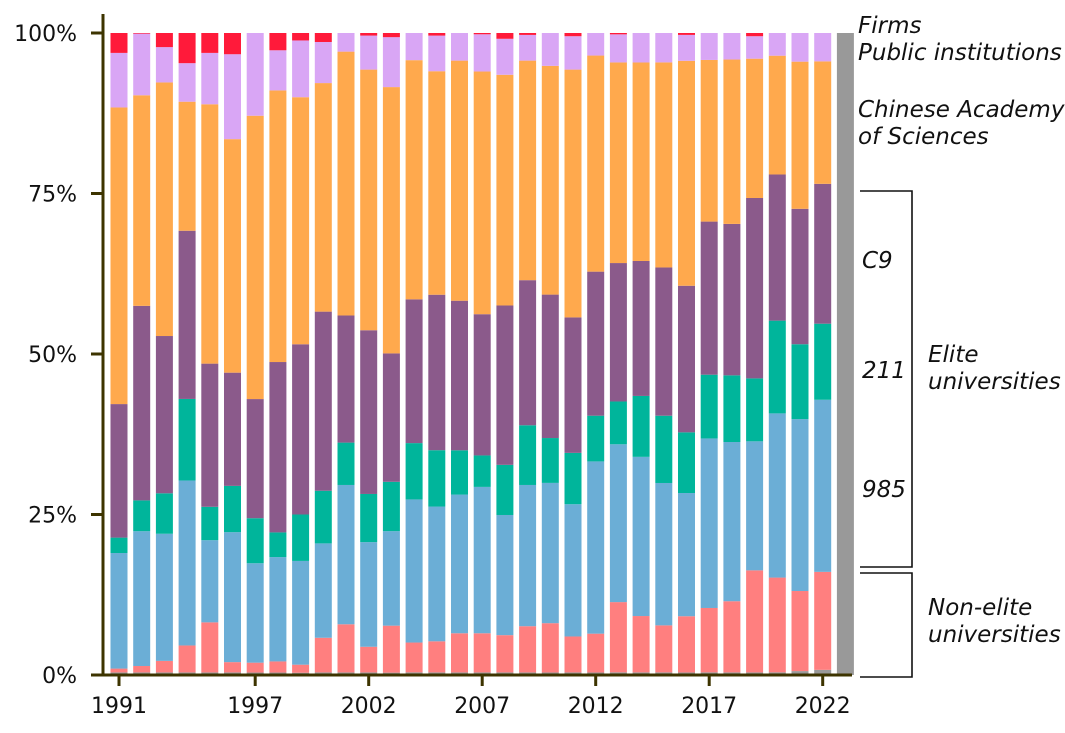 The image size is (1065, 733). Describe the element at coordinates (323, 655) in the screenshot. I see `bar-nonelite-2000` at that location.